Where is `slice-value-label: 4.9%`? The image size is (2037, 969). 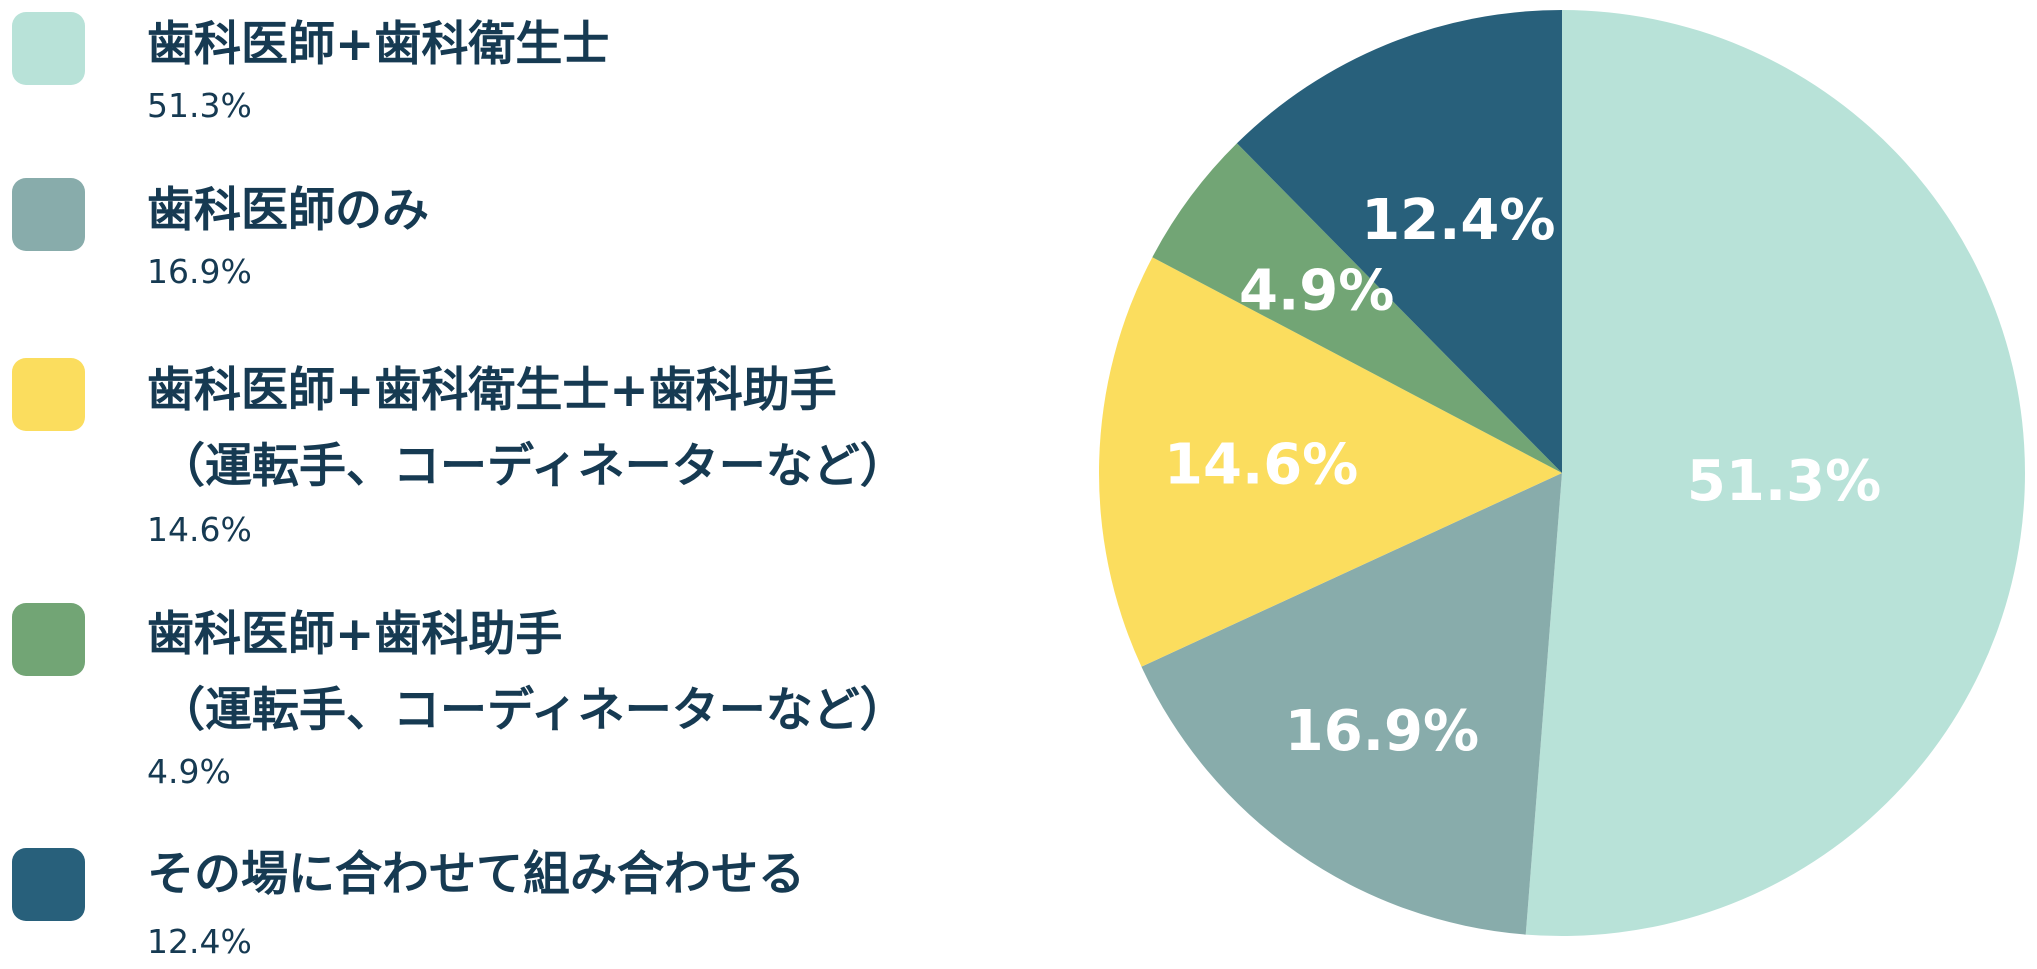
slice-value-label: 4.9% is located at coordinates (1316, 290).